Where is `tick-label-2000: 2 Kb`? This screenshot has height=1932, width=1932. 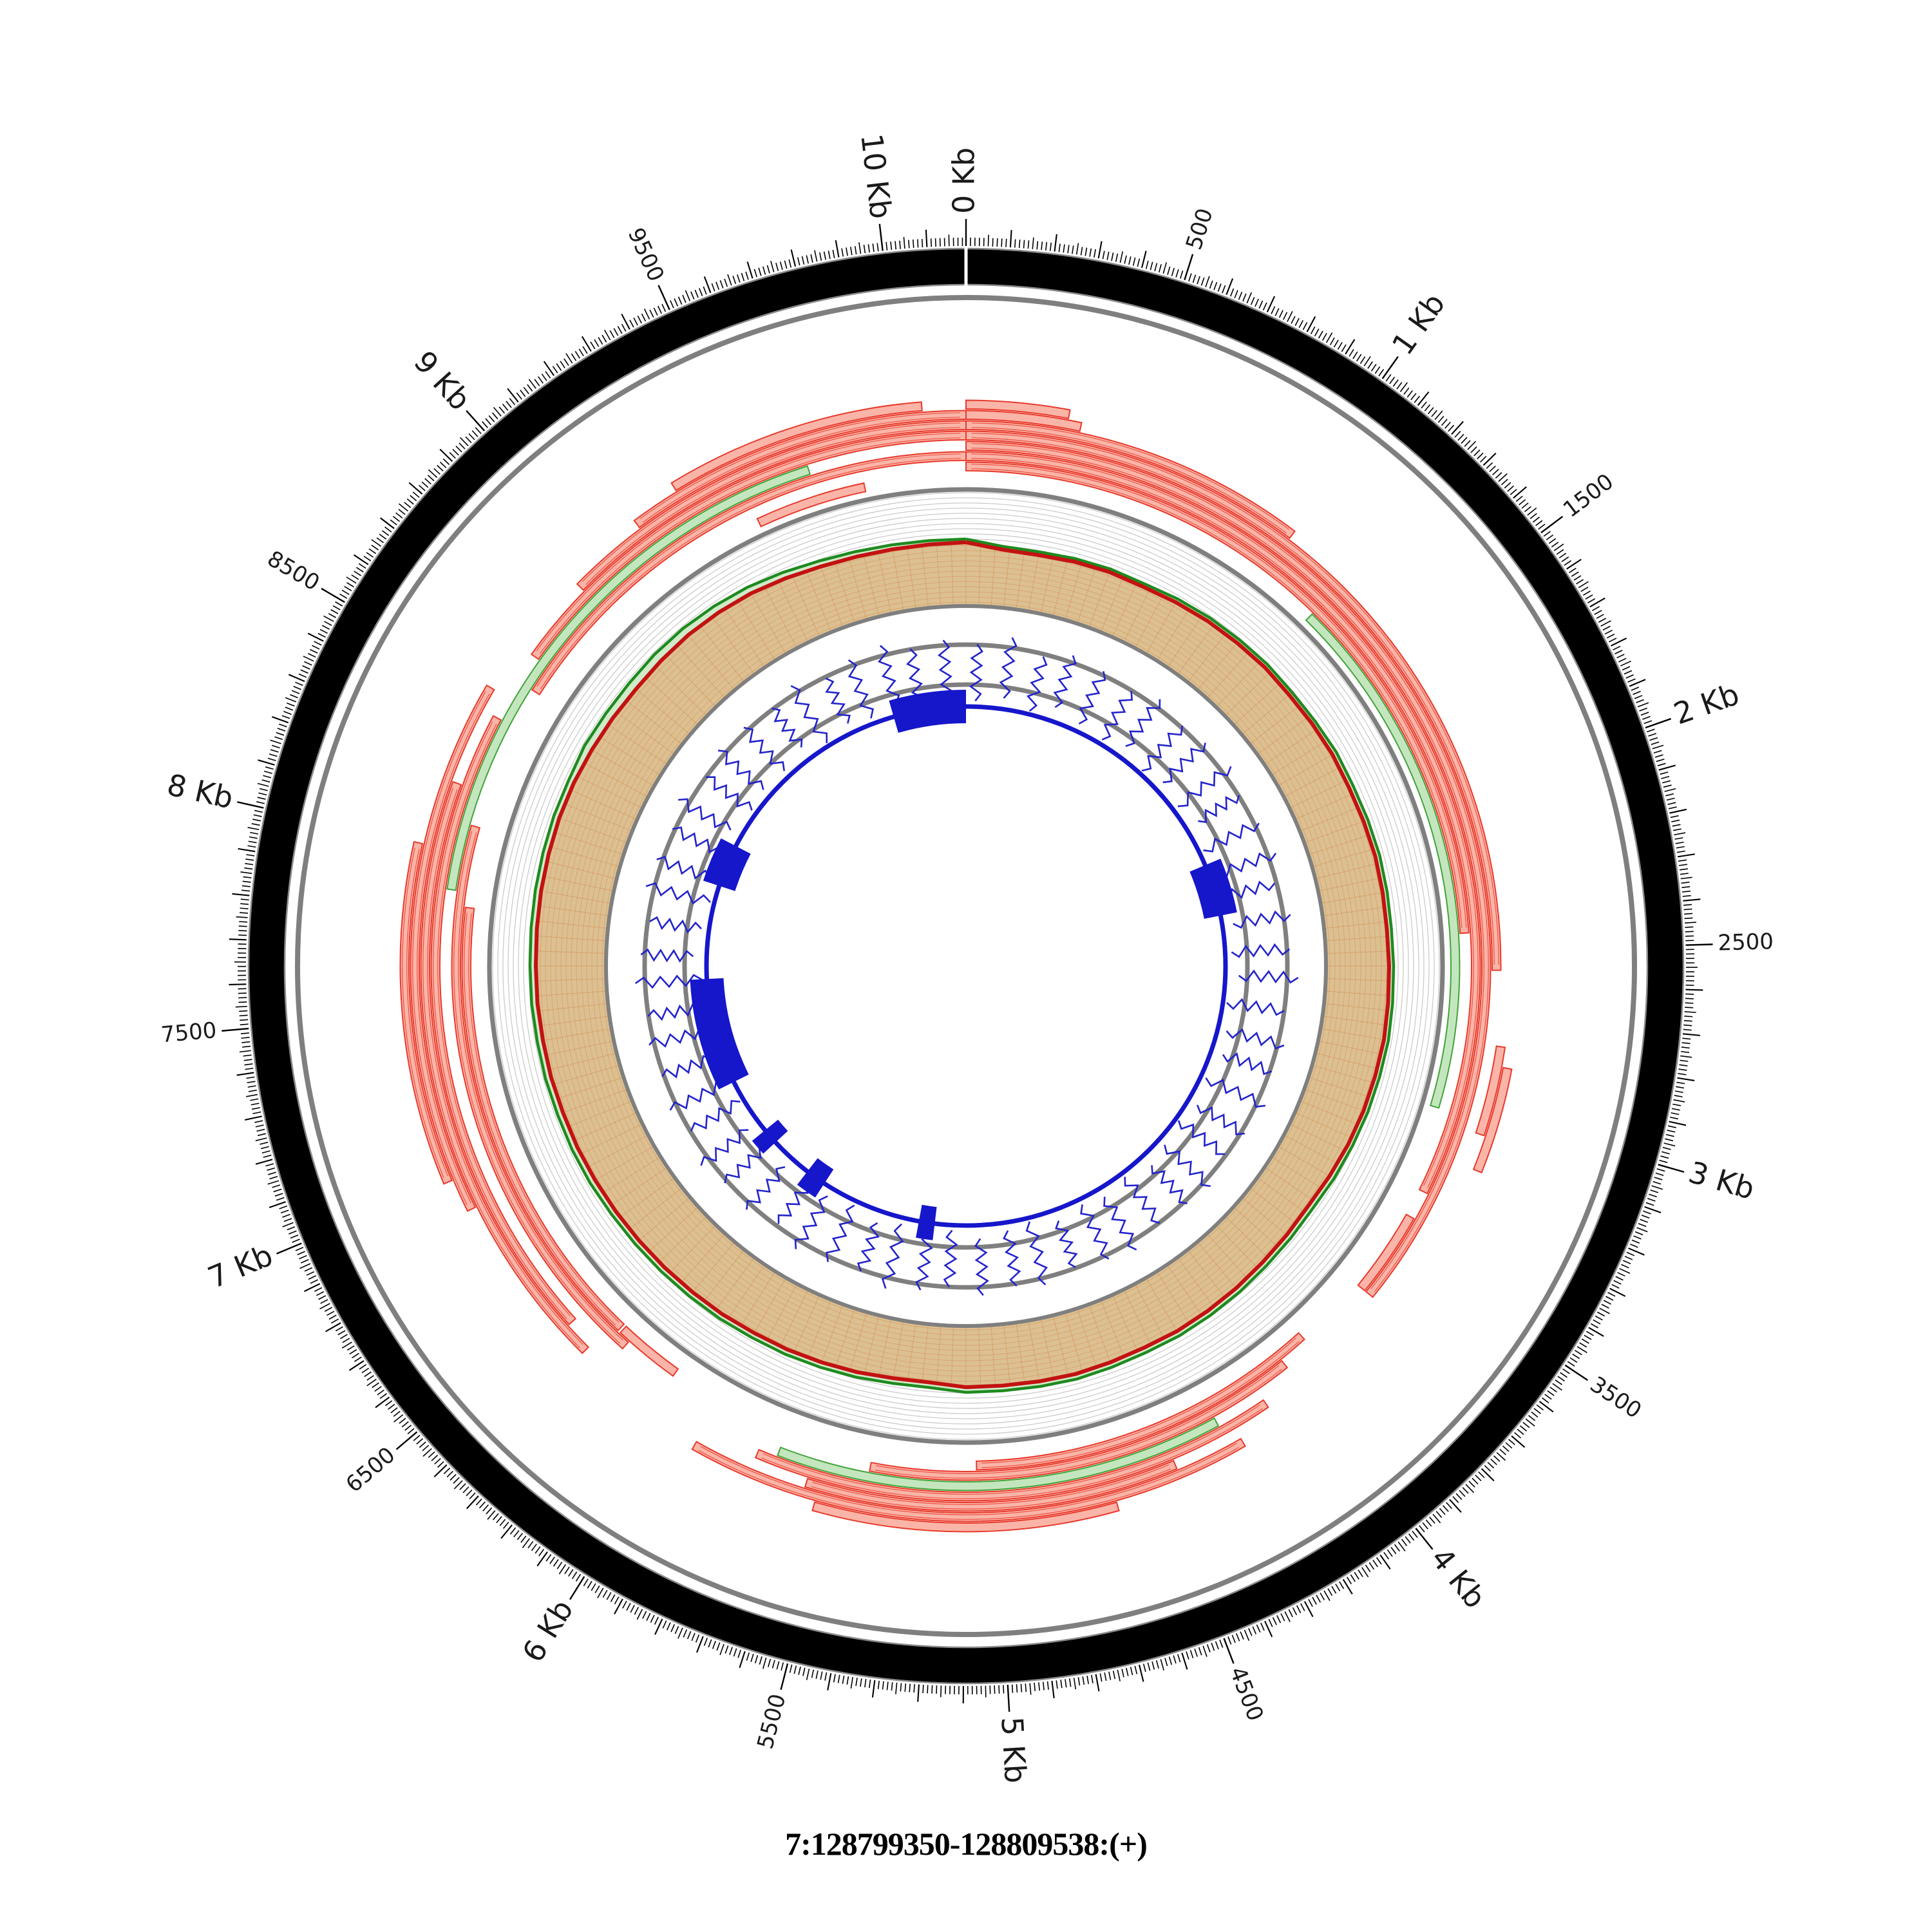
tick-label-2000: 2 Kb is located at coordinates (1706, 703).